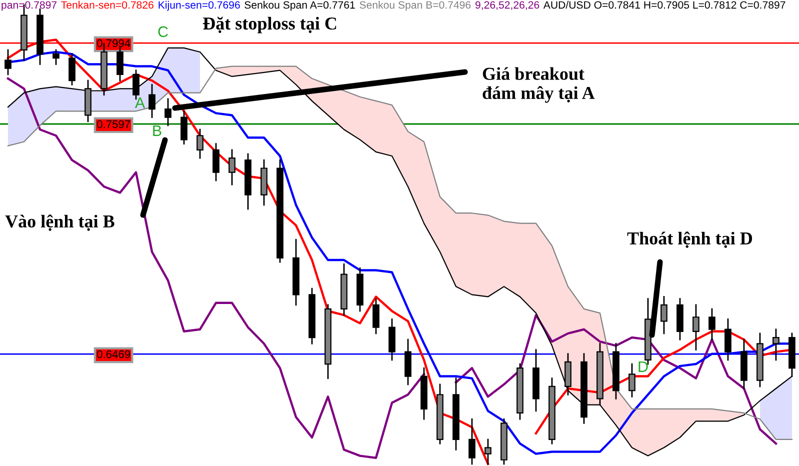  Describe the element at coordinates (299, 5) in the screenshot. I see `text: Senkou Span A=0.7761` at that location.